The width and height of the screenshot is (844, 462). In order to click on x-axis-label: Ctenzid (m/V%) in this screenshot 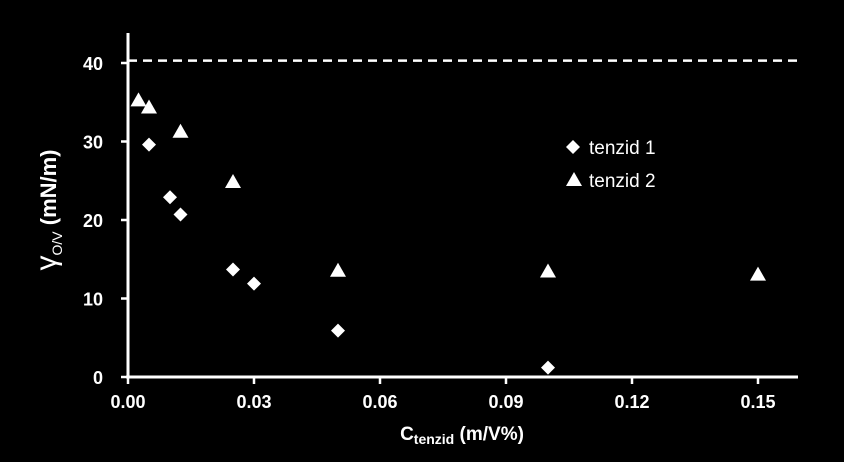, I will do `click(462, 435)`.